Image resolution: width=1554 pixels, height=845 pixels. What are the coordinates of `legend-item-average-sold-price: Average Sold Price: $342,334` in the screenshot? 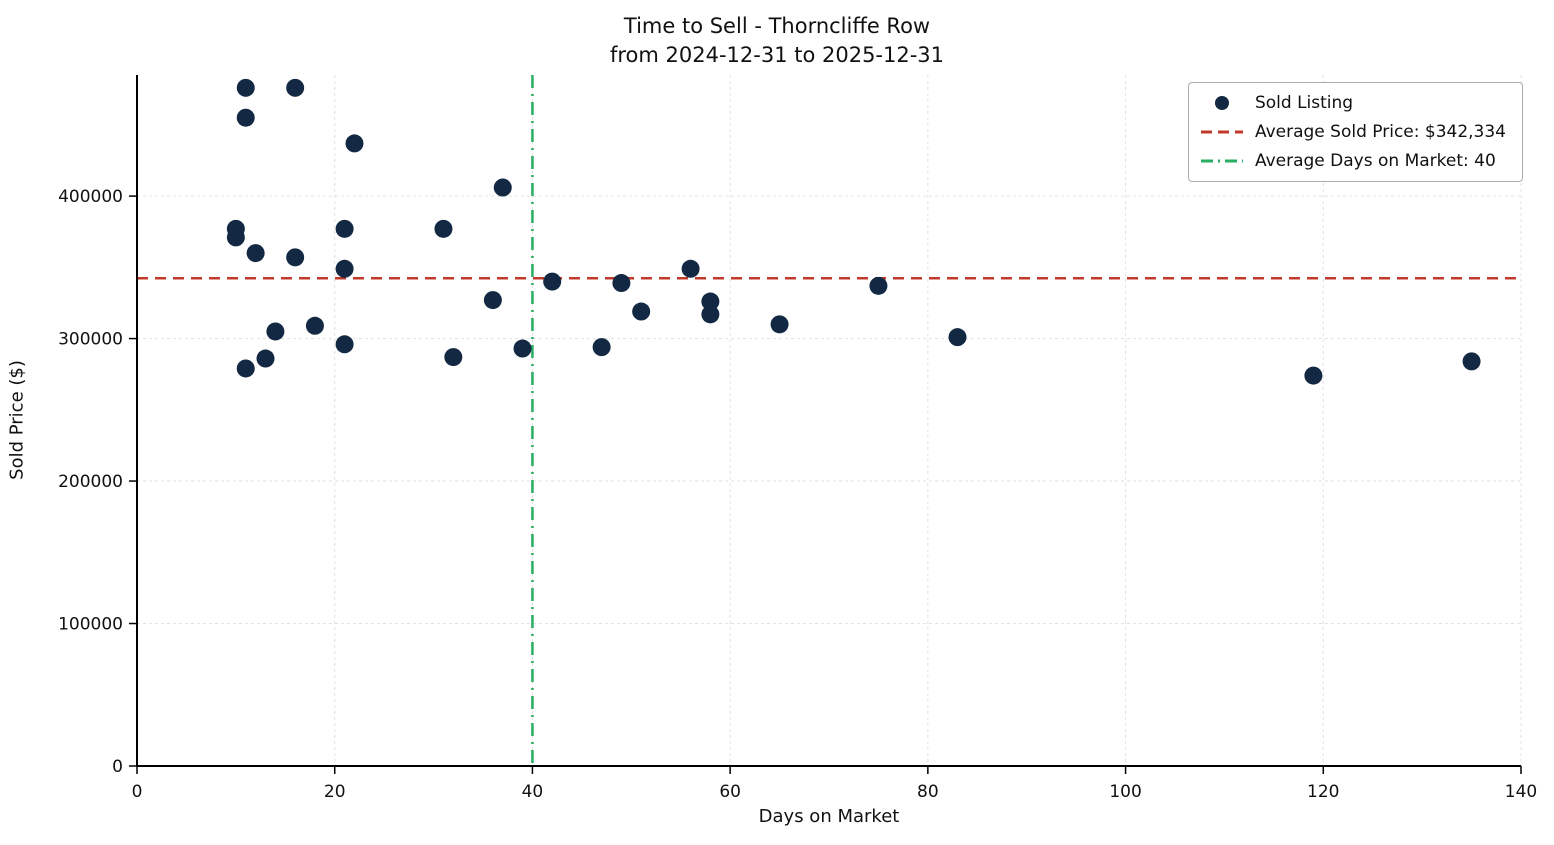 It's located at (1352, 132).